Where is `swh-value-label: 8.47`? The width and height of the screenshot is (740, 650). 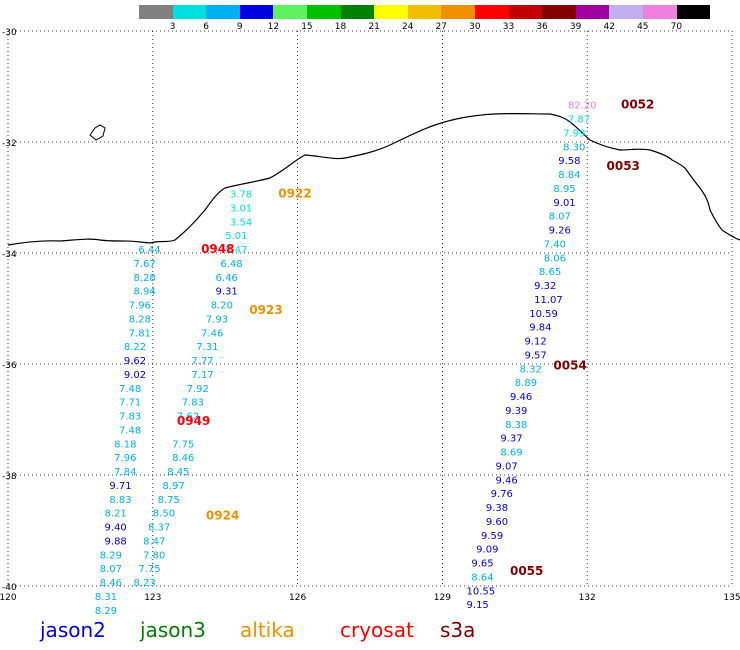
swh-value-label: 8.47 is located at coordinates (154, 541).